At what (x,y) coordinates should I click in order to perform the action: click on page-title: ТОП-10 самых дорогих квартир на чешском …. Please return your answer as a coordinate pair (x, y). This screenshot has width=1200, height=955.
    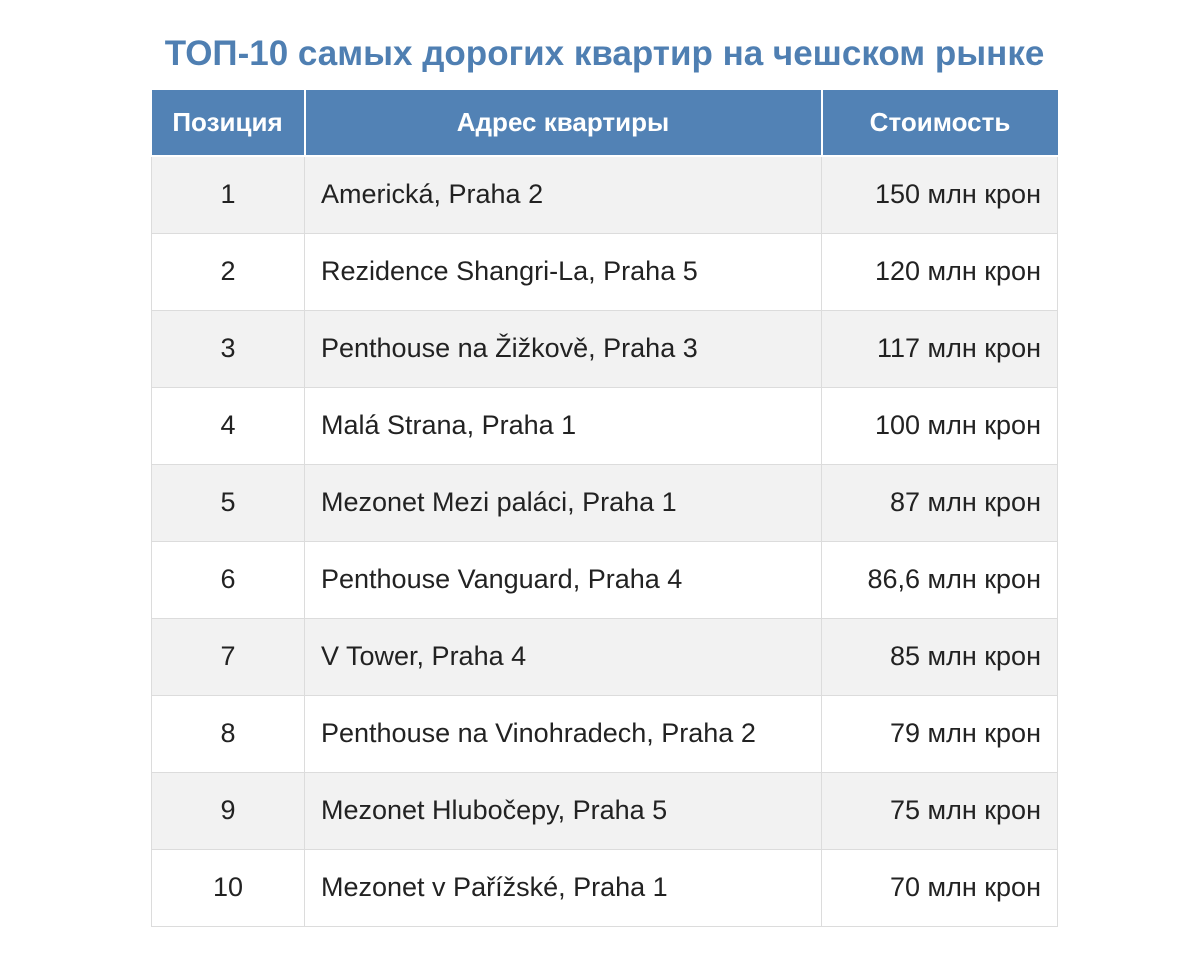
    Looking at the image, I should click on (604, 53).